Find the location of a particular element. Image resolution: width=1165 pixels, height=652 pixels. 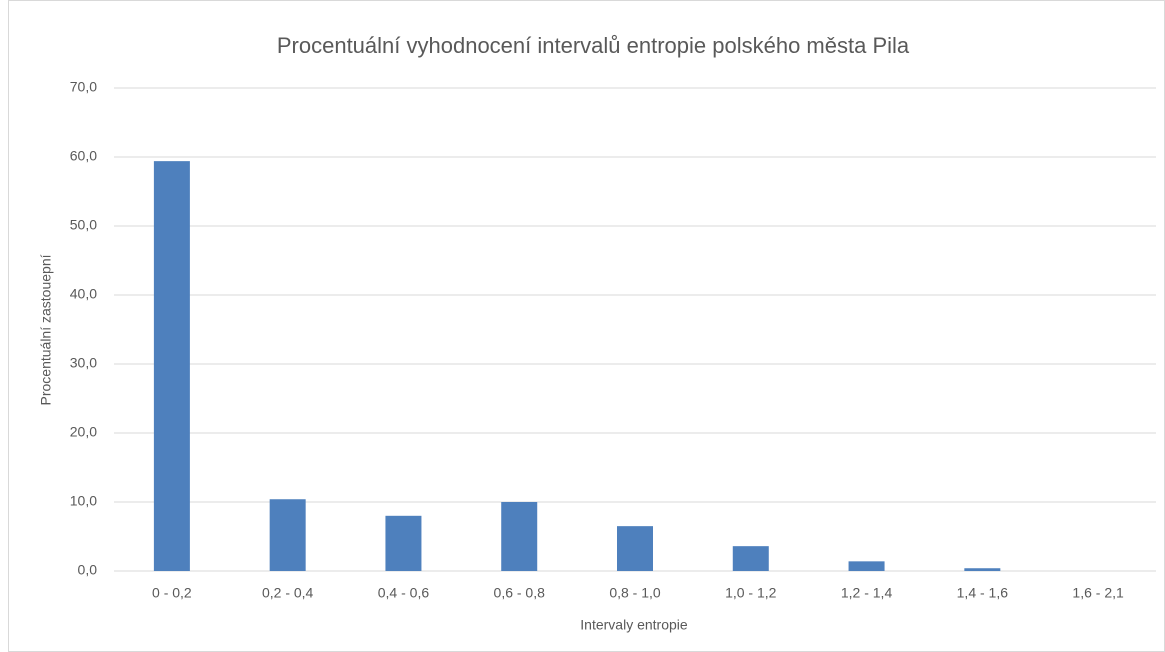

y-tick-label: 30,0 is located at coordinates (83, 363).